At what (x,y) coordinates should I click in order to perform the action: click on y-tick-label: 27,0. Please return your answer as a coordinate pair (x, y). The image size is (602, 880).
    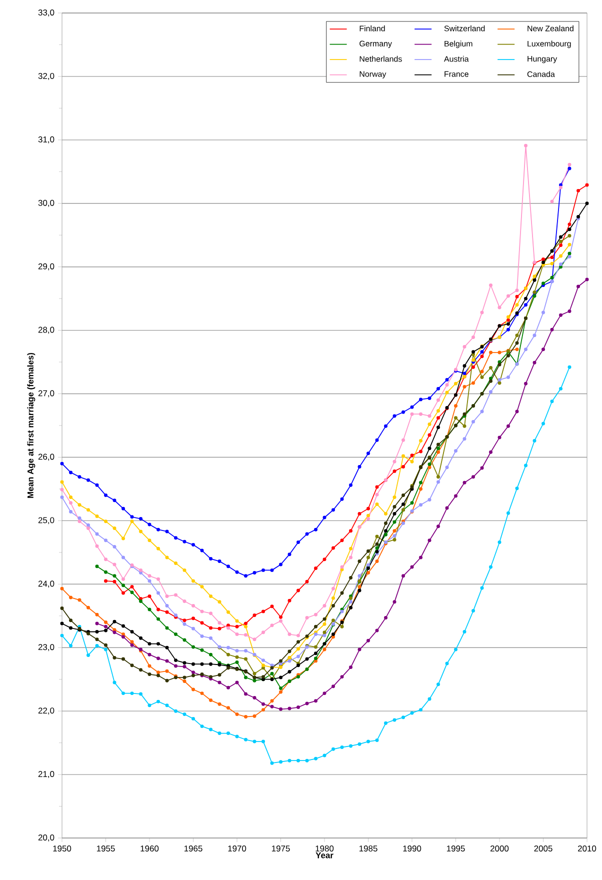
    Looking at the image, I should click on (46, 394).